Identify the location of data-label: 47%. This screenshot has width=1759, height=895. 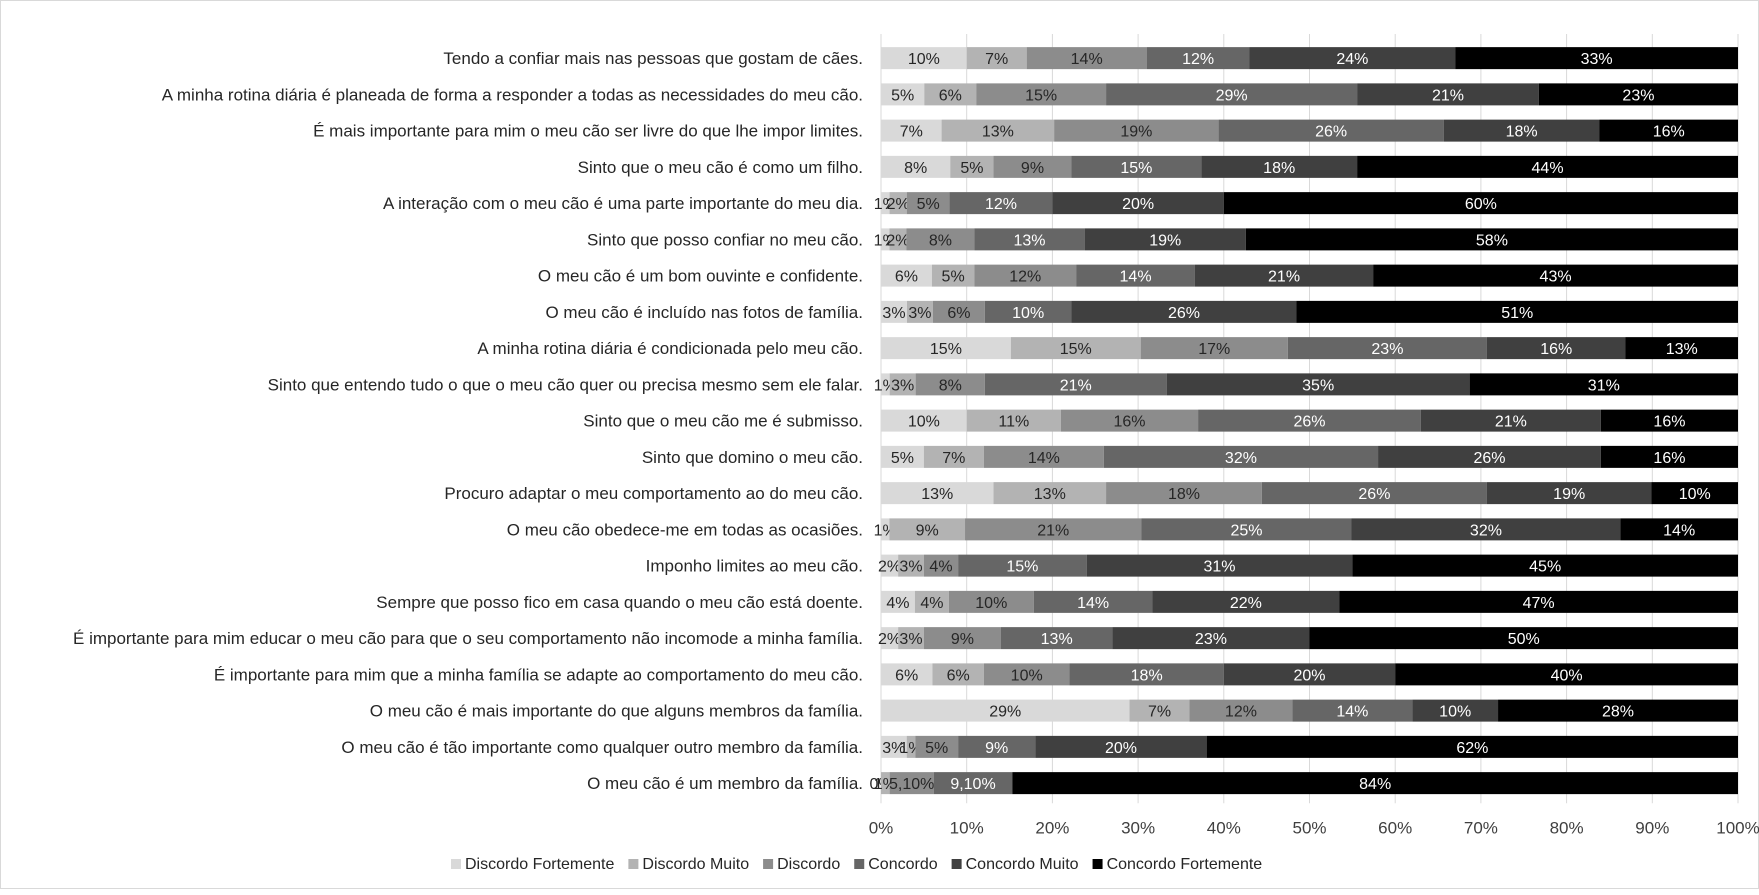
(1539, 603).